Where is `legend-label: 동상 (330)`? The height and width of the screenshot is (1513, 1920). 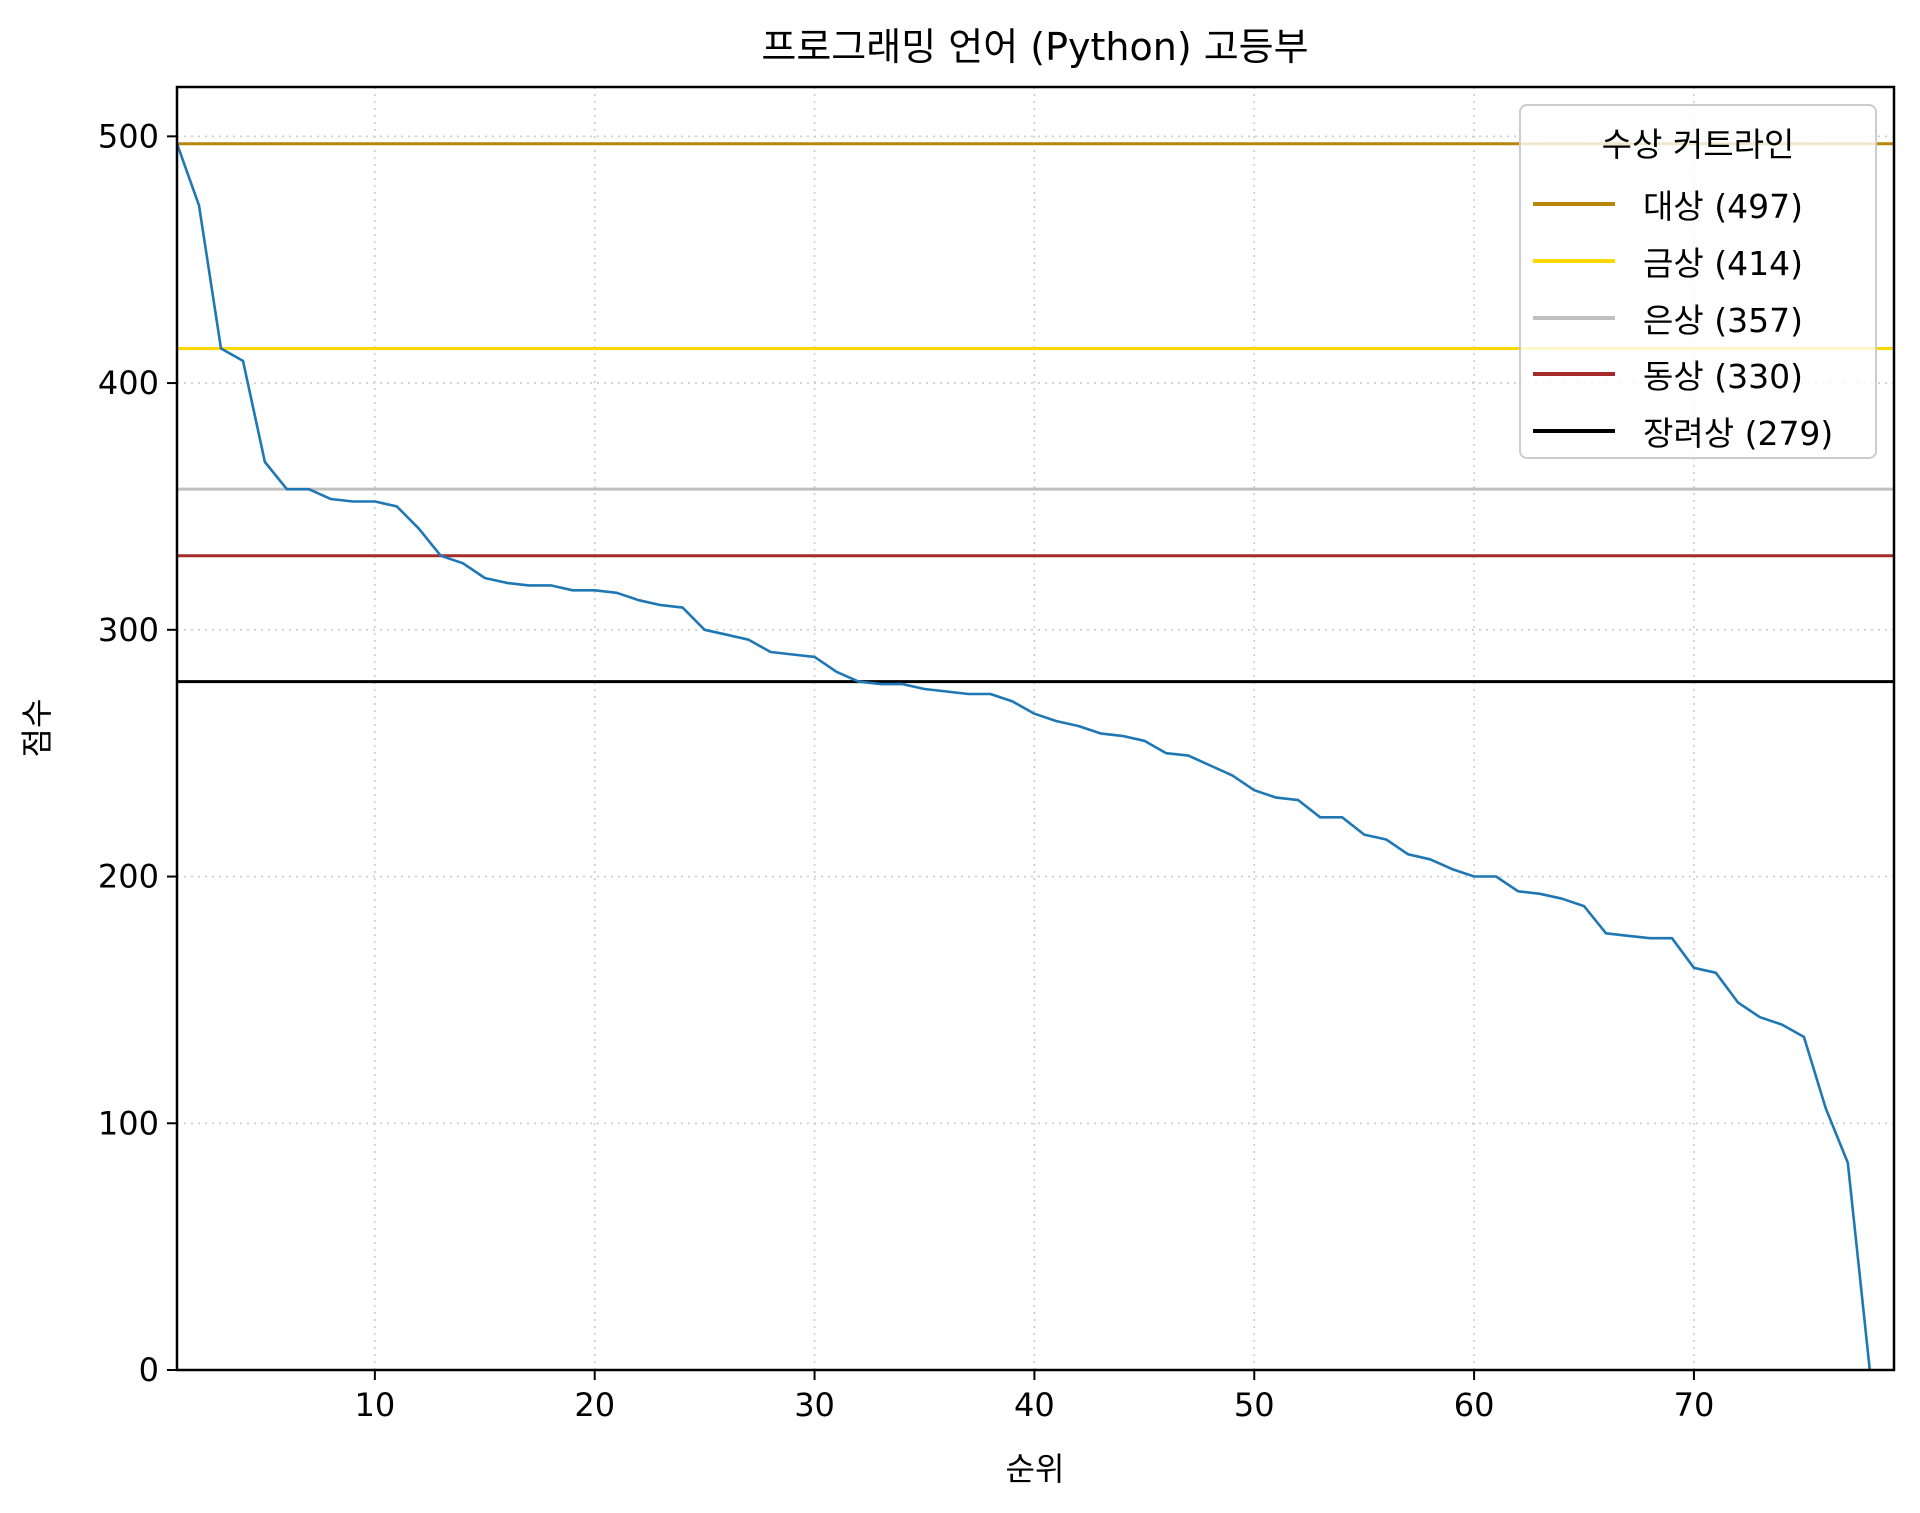
legend-label: 동상 (330) is located at coordinates (1723, 376).